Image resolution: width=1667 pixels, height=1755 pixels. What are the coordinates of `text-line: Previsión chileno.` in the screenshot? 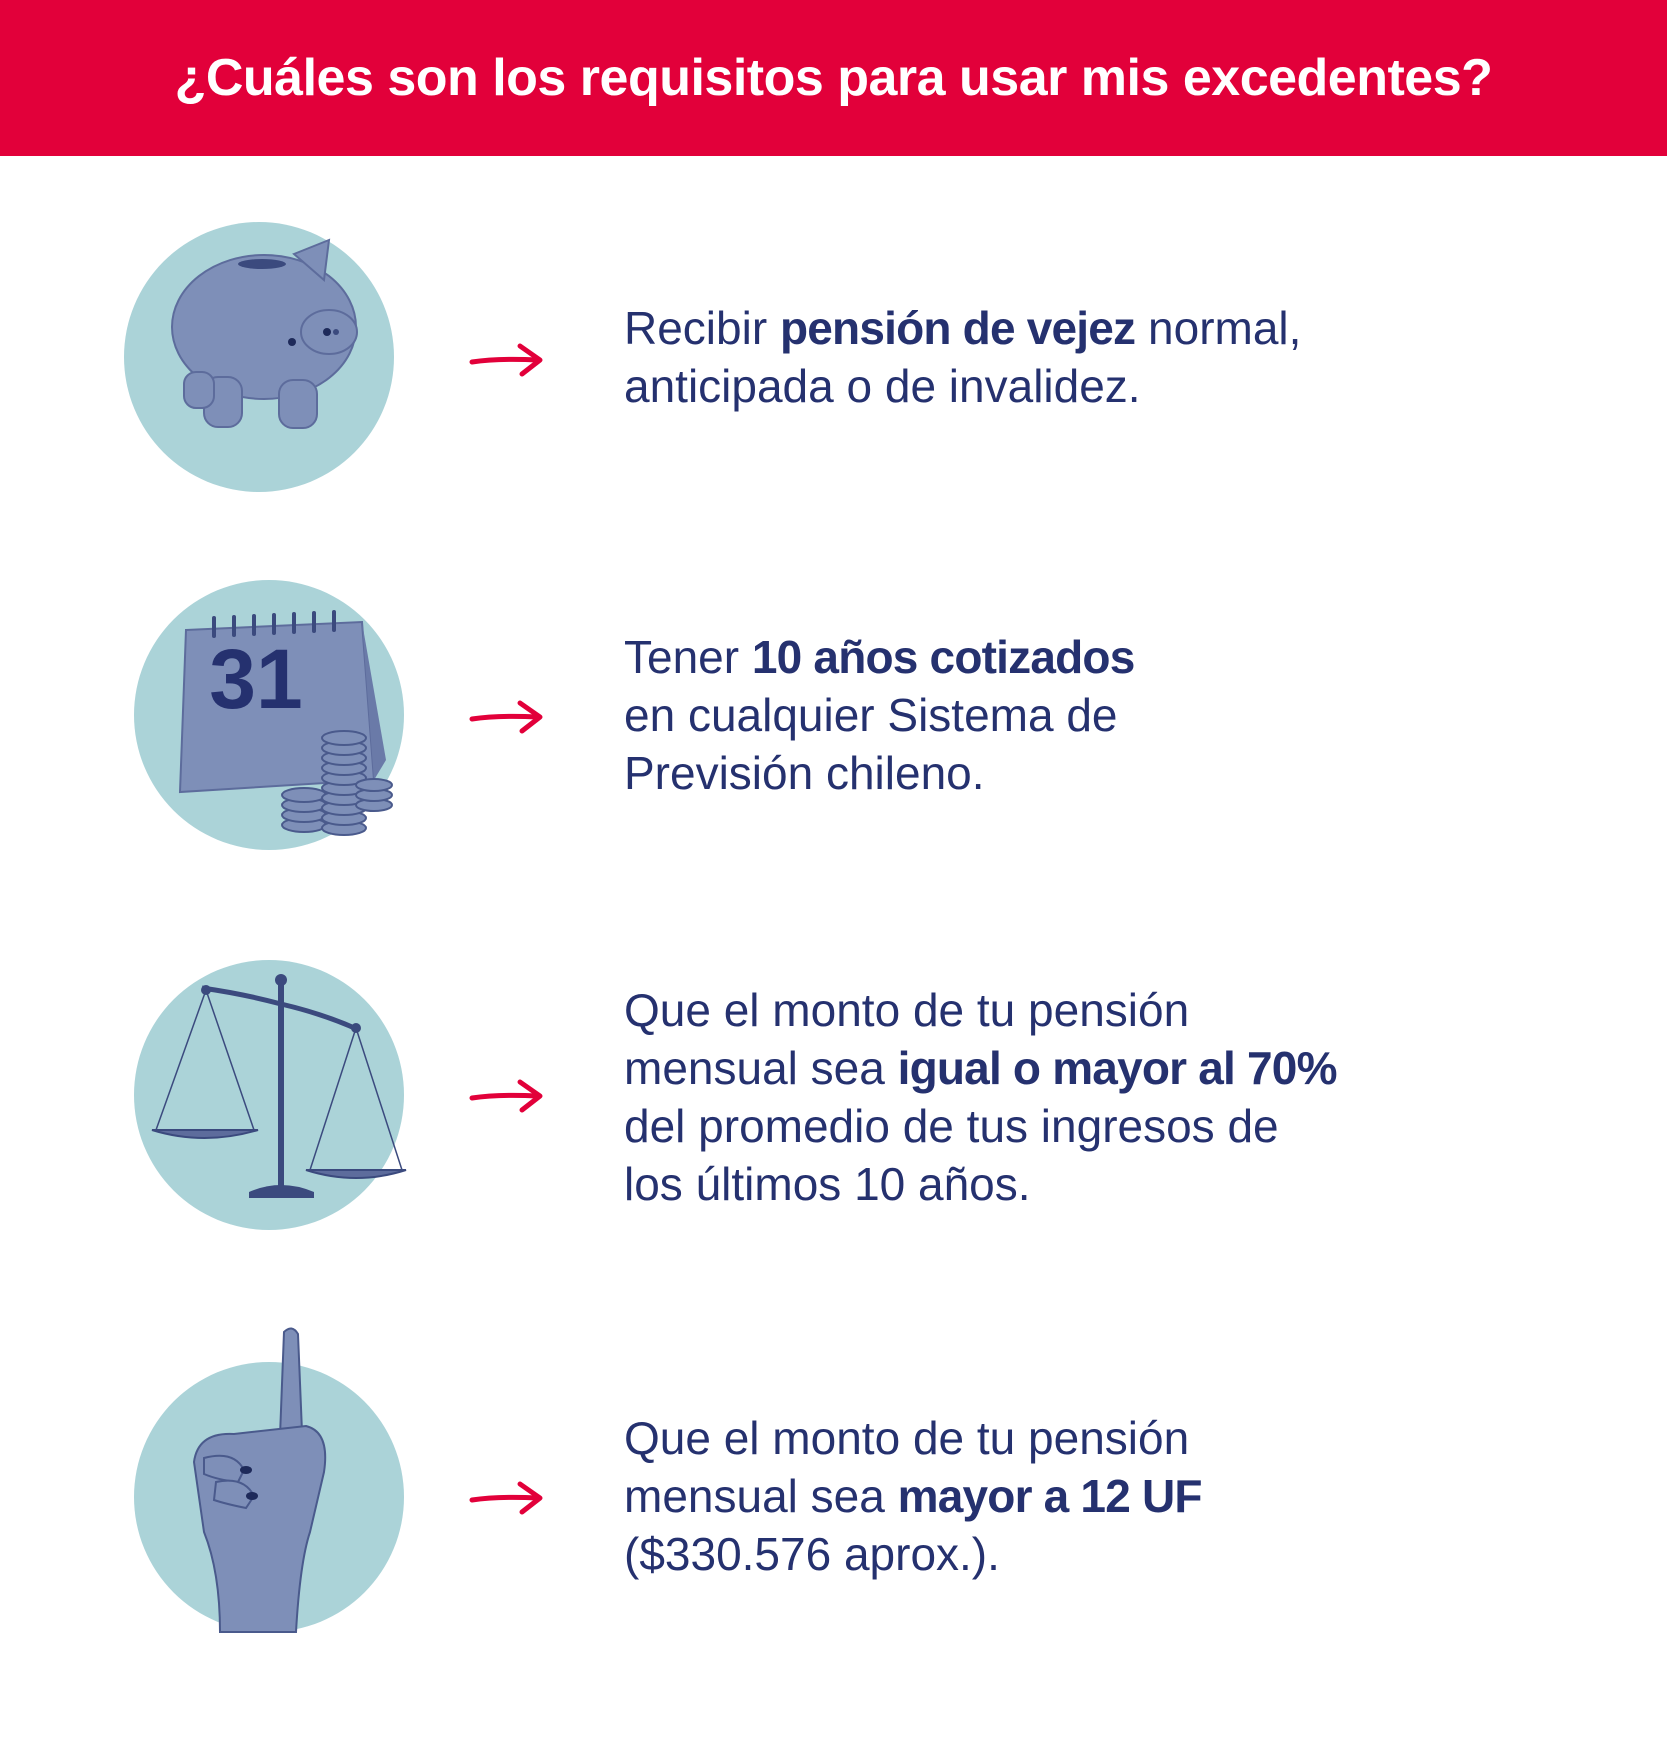 It's located at (804, 773).